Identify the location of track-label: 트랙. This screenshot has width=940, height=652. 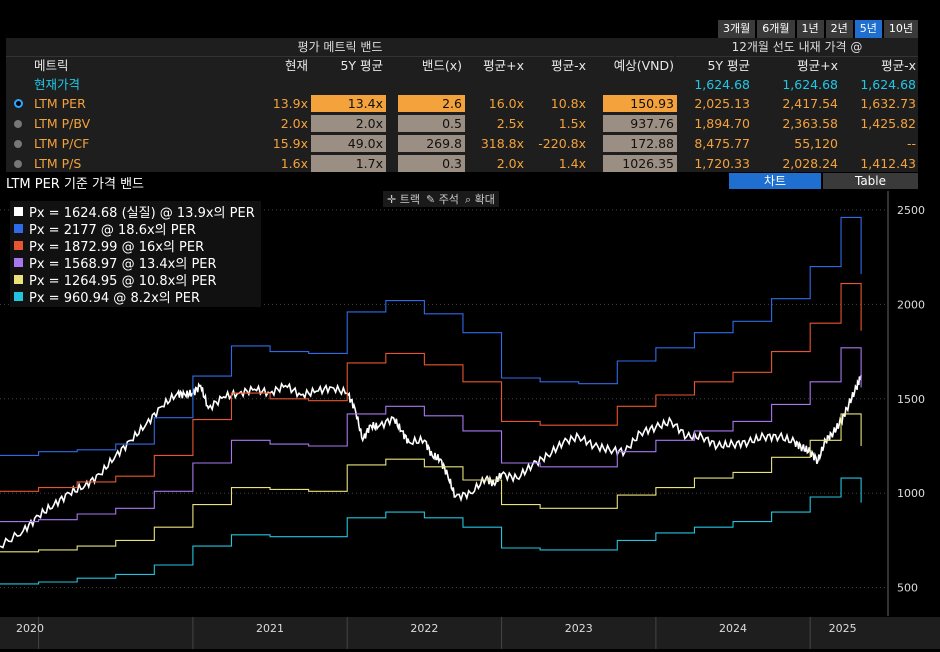
(409, 199).